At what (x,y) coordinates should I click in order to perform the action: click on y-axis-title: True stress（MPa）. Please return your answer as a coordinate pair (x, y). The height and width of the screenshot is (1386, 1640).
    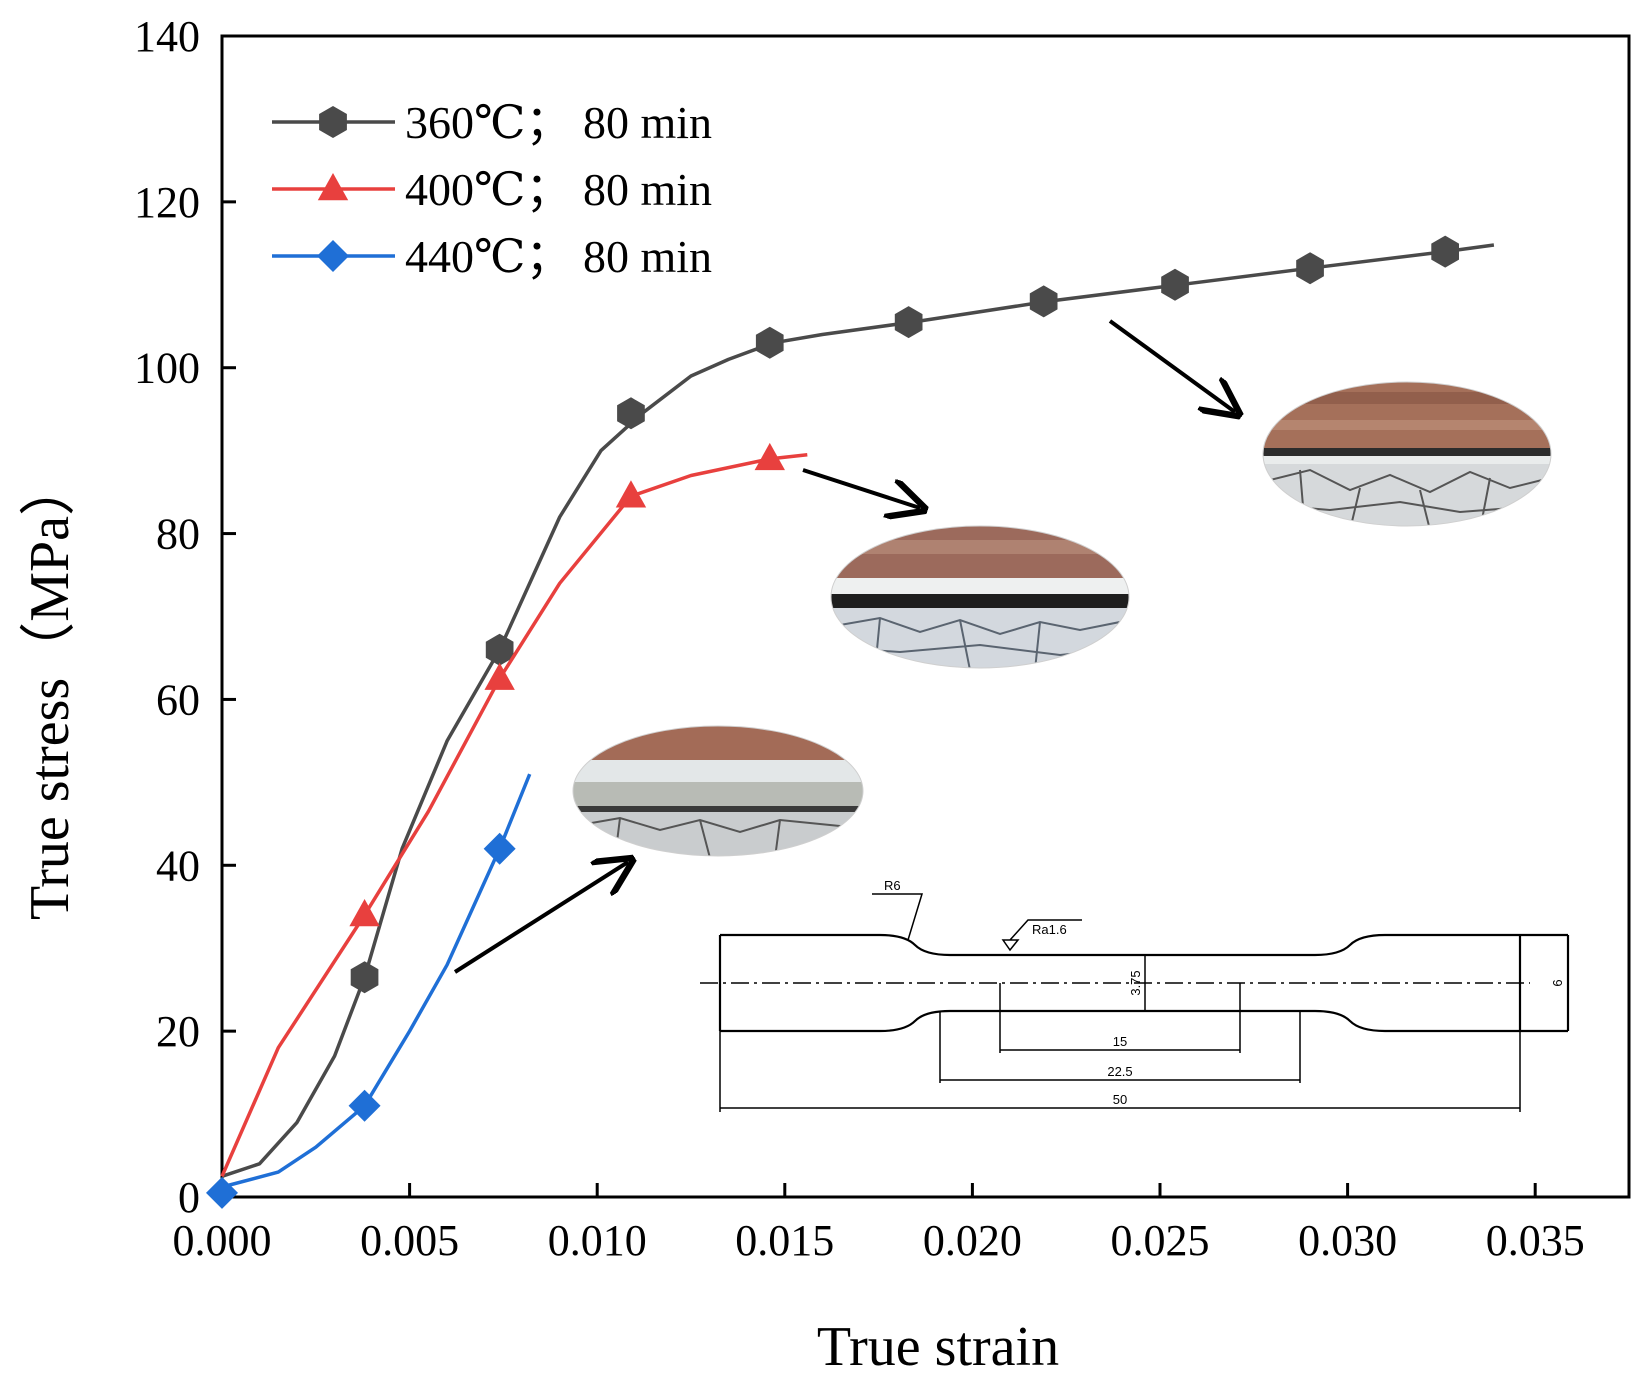
    Looking at the image, I should click on (50, 690).